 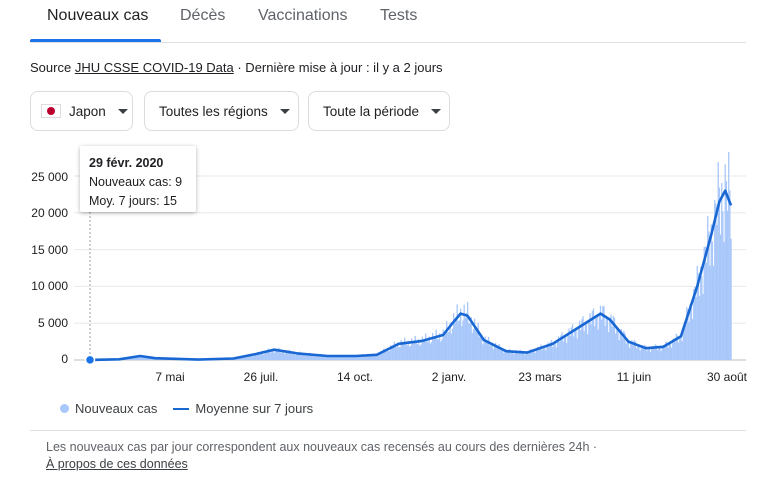 What do you see at coordinates (64, 408) in the screenshot?
I see `bars-legend-icon` at bounding box center [64, 408].